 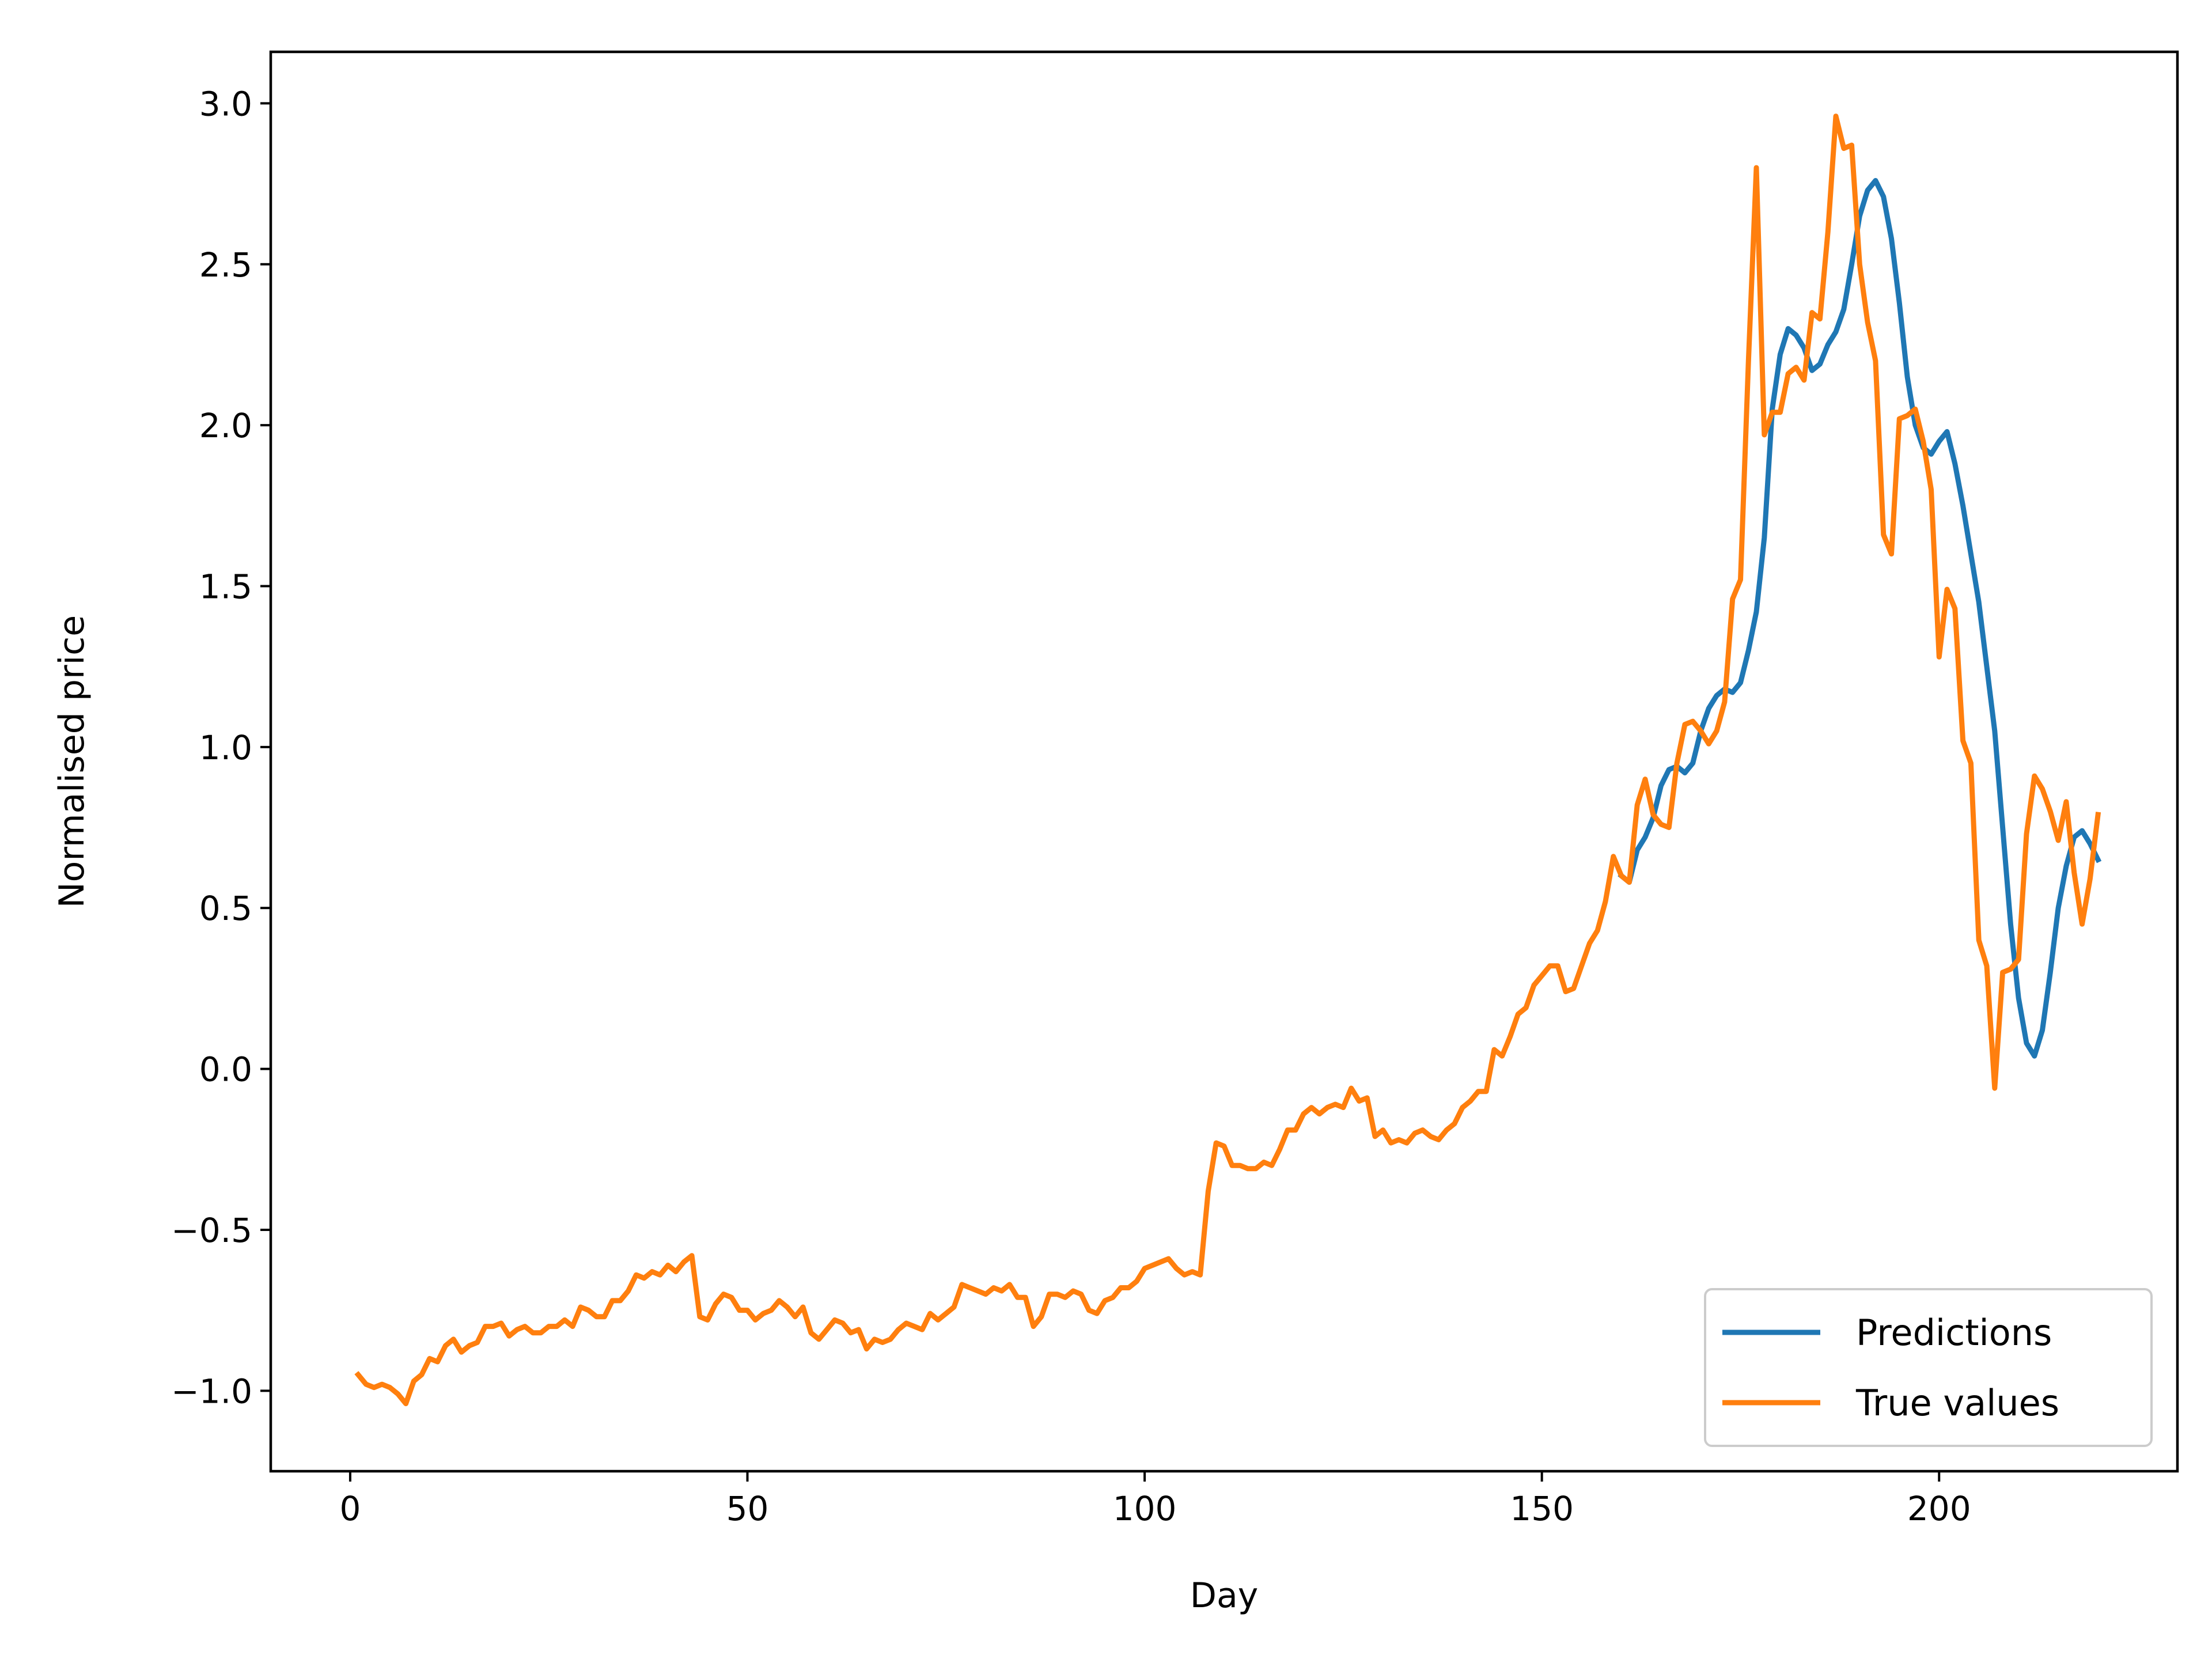 What do you see at coordinates (225, 586) in the screenshot?
I see `y-tick-label: 1.5` at bounding box center [225, 586].